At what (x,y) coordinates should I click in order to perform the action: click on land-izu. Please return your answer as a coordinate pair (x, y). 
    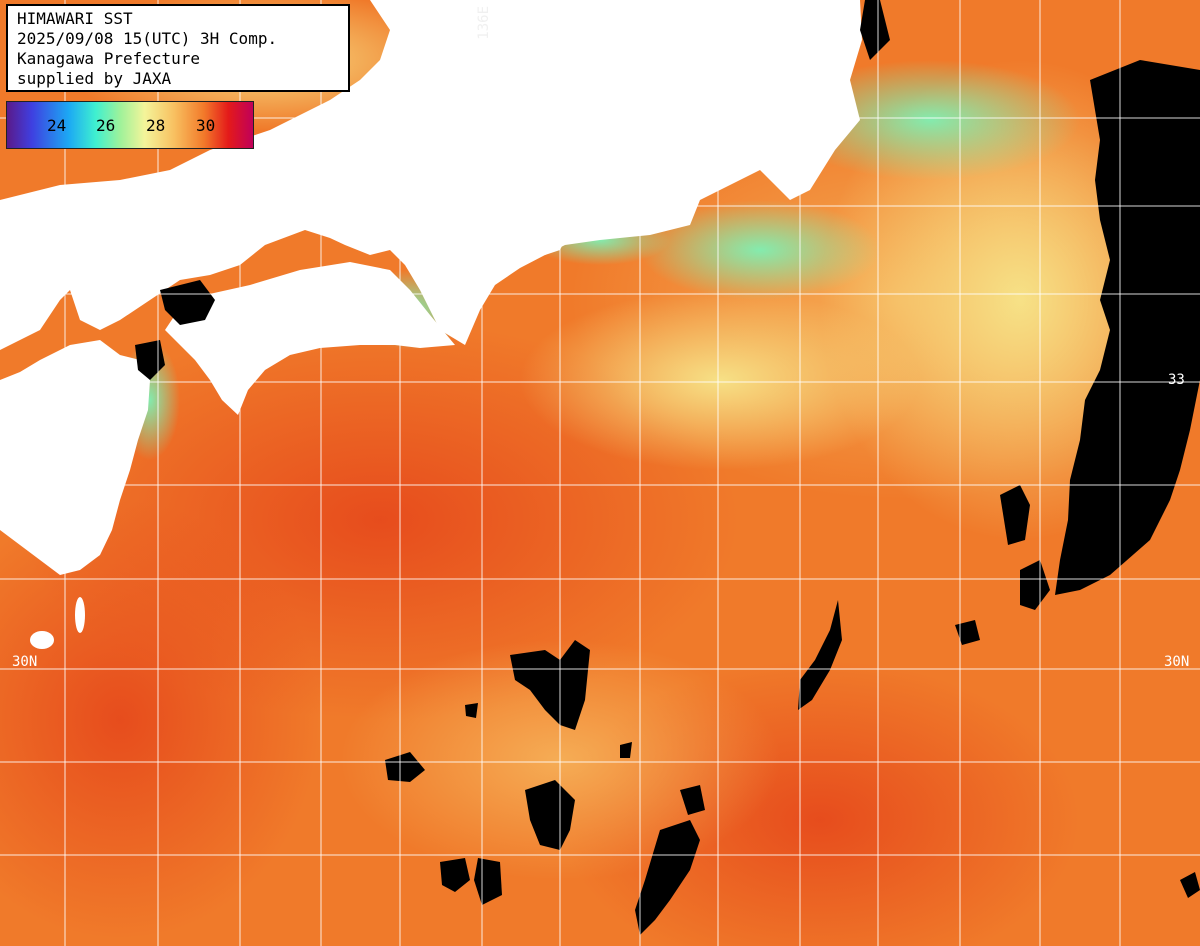
    Looking at the image, I should click on (790, 150).